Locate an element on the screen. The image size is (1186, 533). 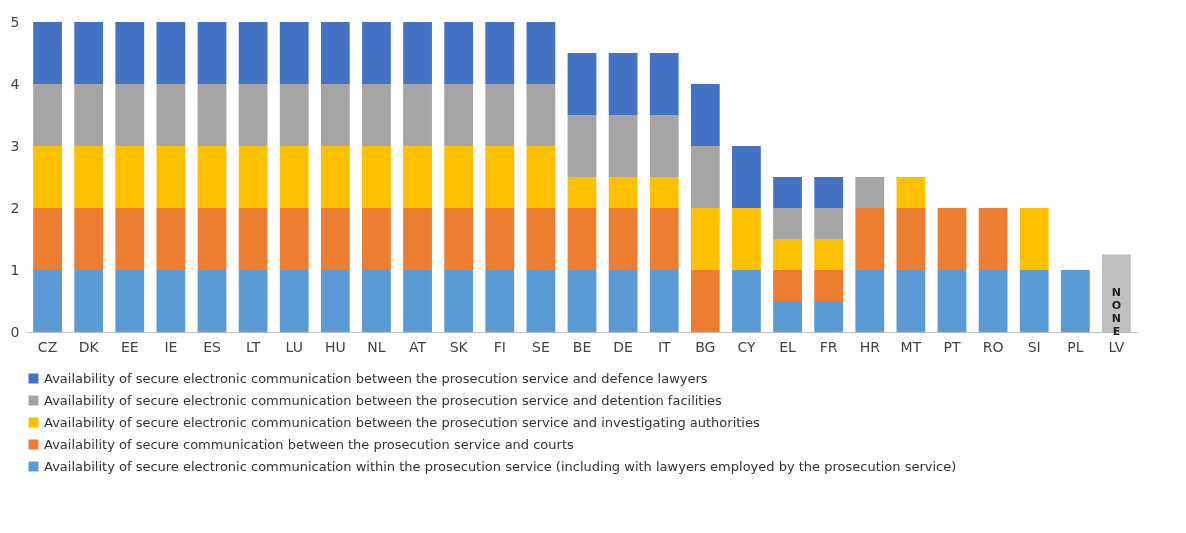
y-tick-label: 4 is located at coordinates (15, 83).